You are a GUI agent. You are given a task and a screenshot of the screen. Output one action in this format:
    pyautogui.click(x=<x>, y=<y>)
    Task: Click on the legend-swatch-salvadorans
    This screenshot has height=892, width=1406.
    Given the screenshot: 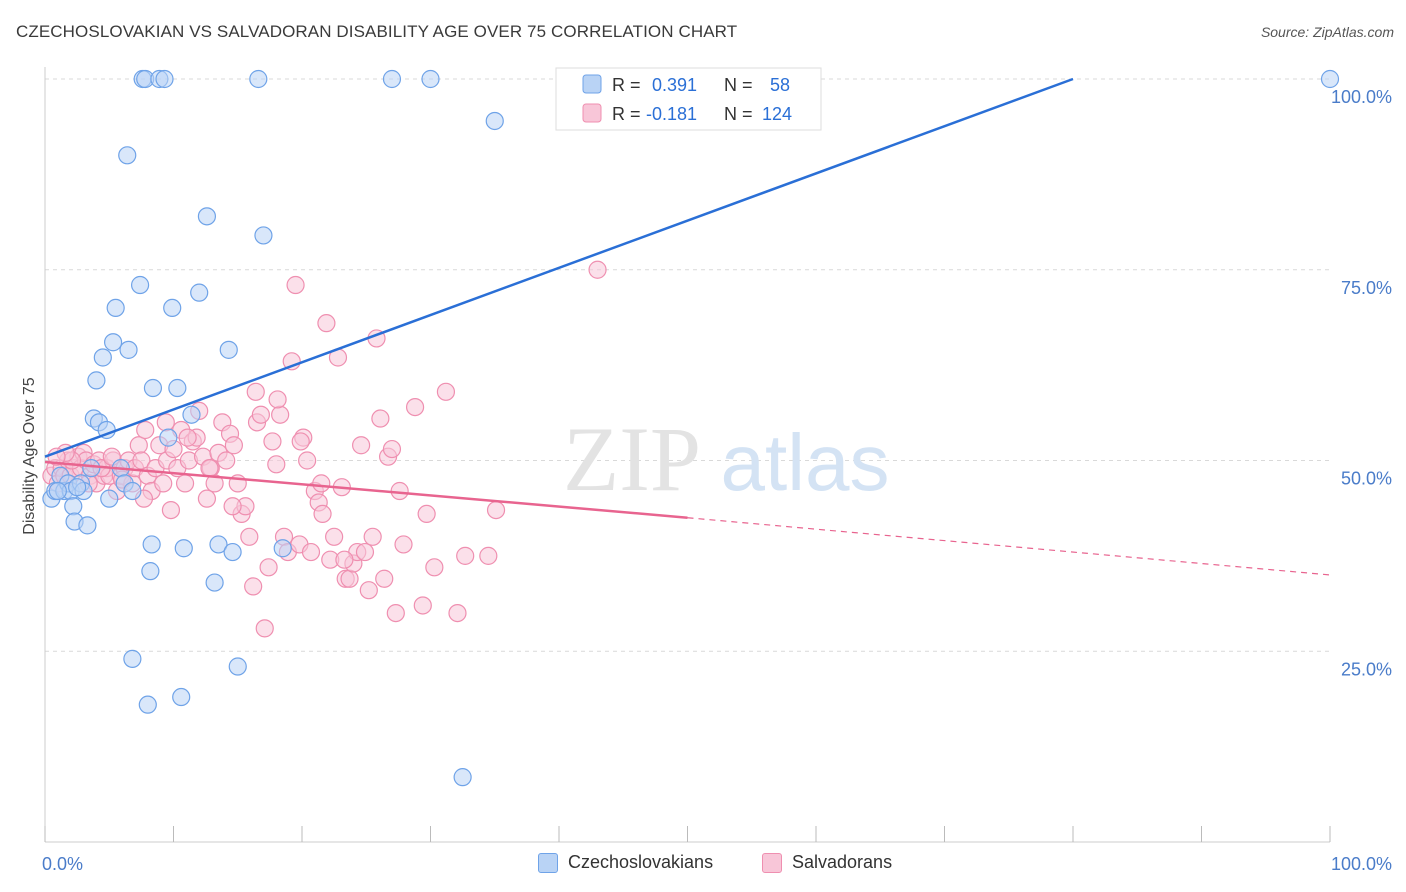 What is the action you would take?
    pyautogui.click(x=772, y=862)
    